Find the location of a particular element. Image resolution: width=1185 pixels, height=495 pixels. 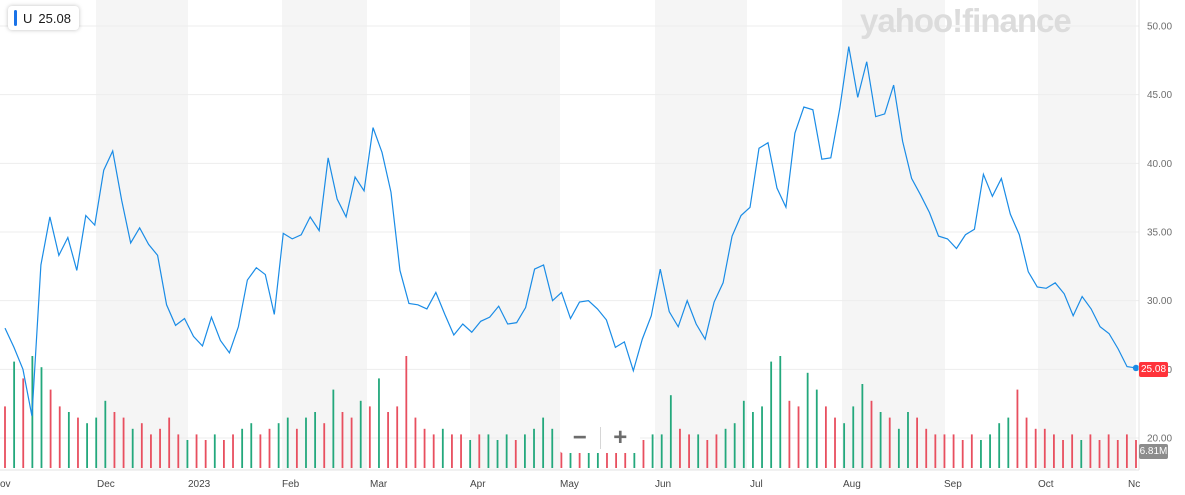

y-tick-label: 20.00 is located at coordinates (1159, 439).